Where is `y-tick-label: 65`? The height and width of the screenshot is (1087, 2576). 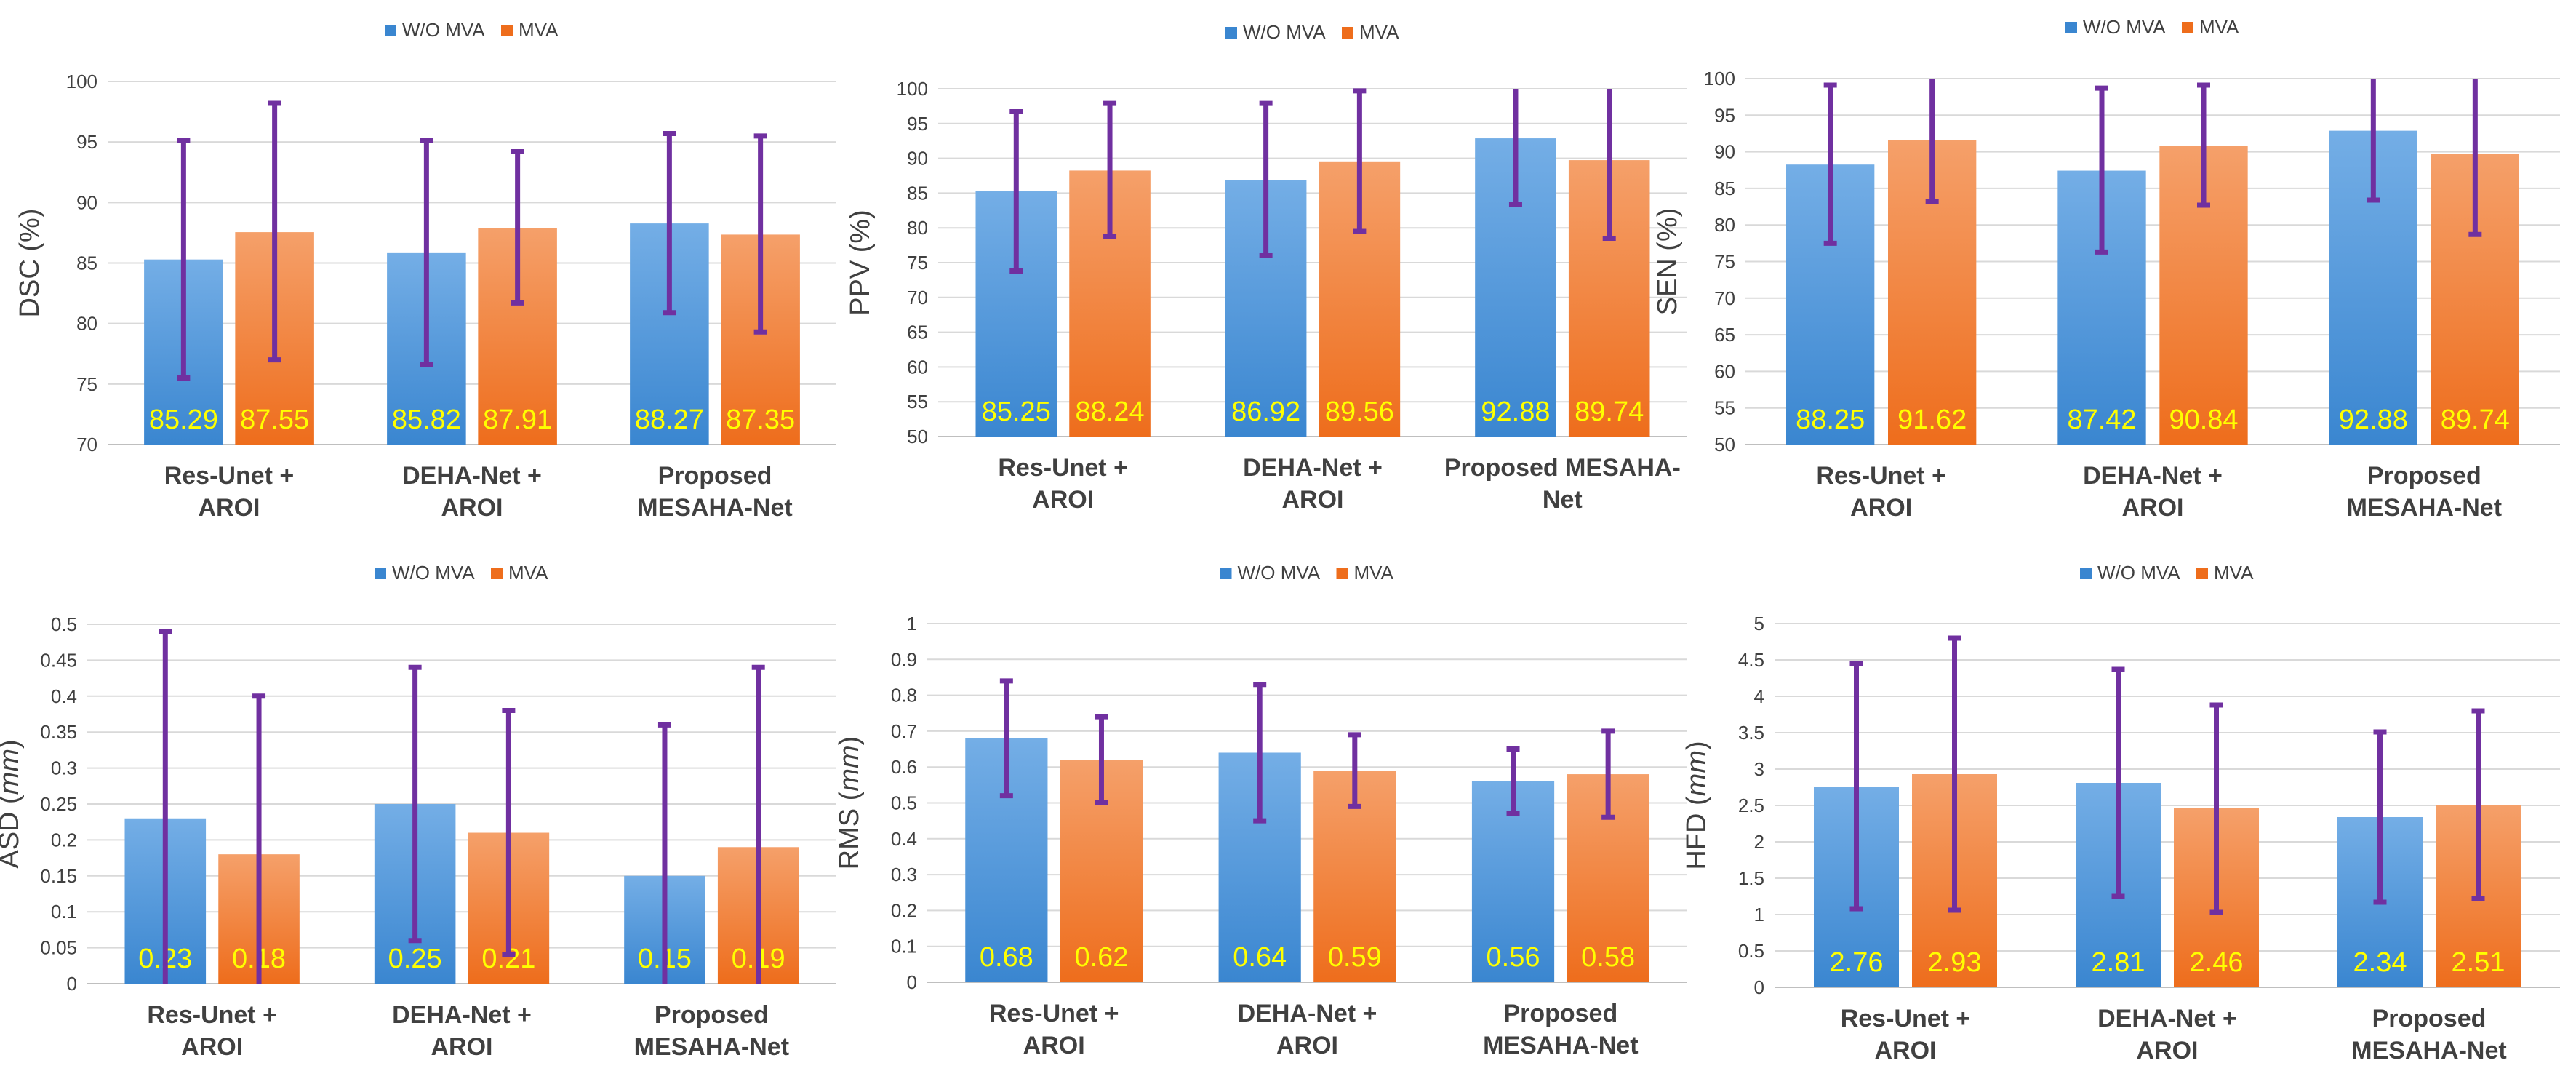
y-tick-label: 65 is located at coordinates (1724, 335).